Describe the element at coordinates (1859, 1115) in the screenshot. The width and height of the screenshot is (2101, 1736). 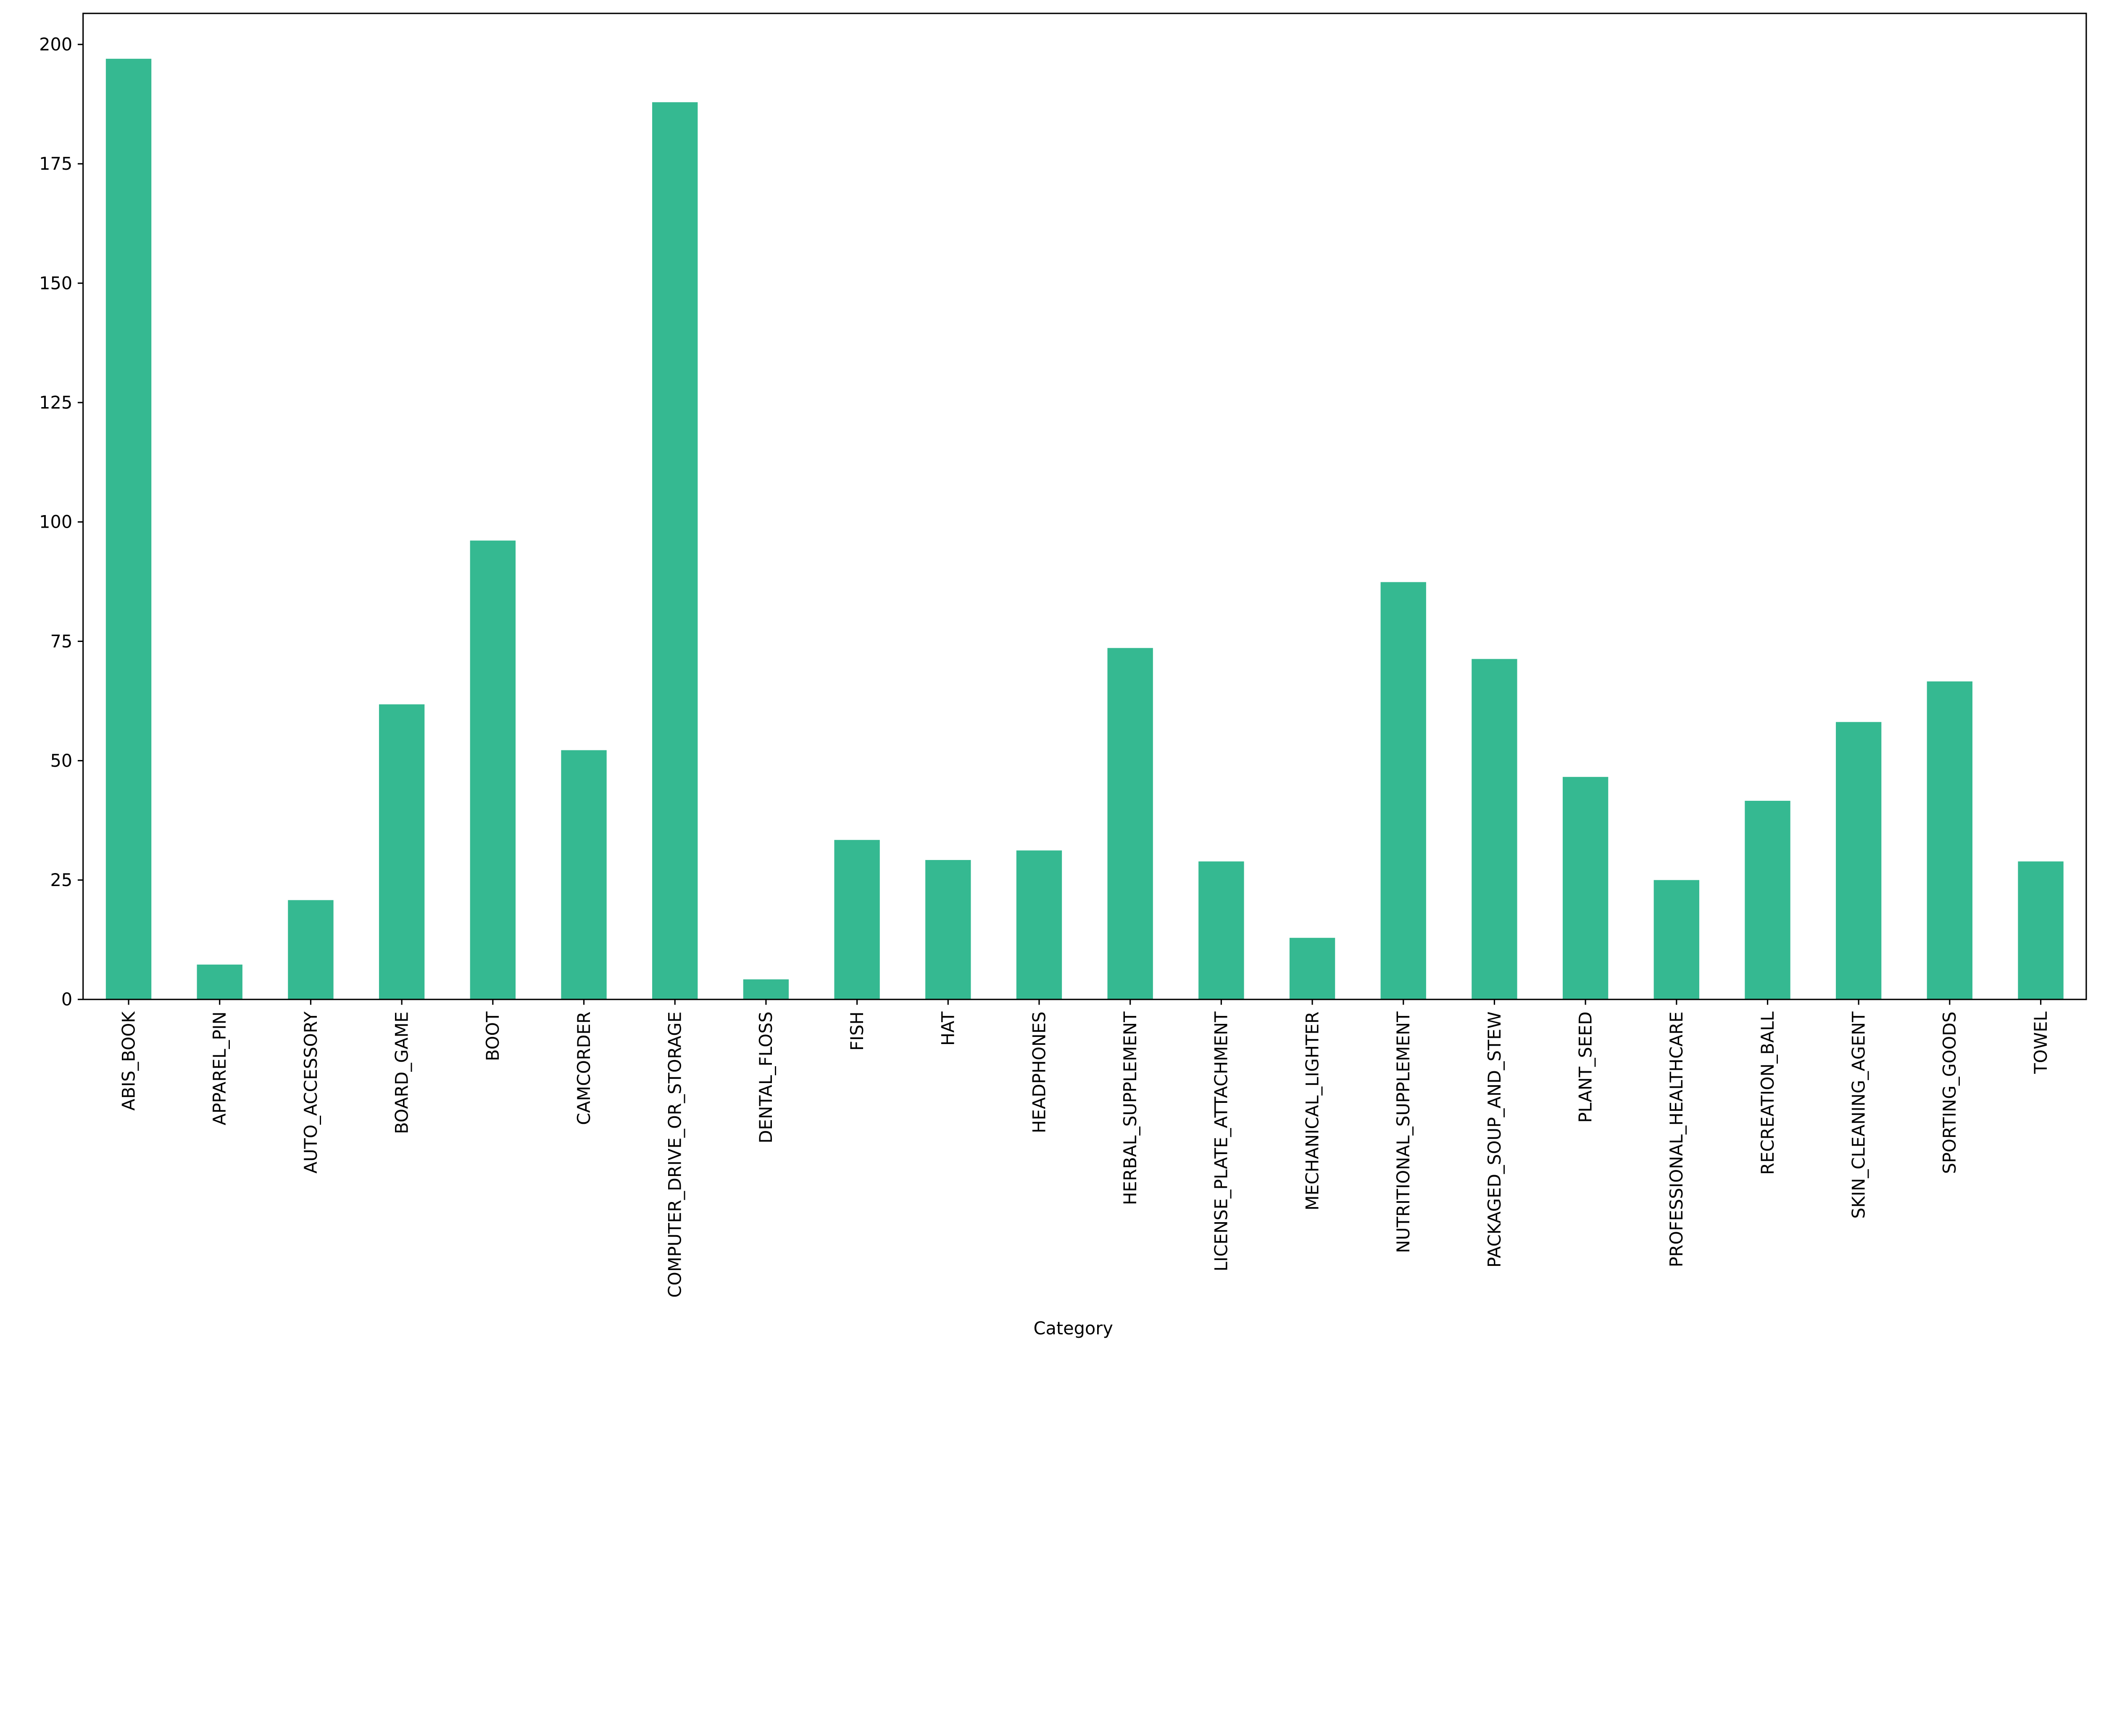
I see `x-tick-label: SKIN_CLEANING_AGENT` at that location.